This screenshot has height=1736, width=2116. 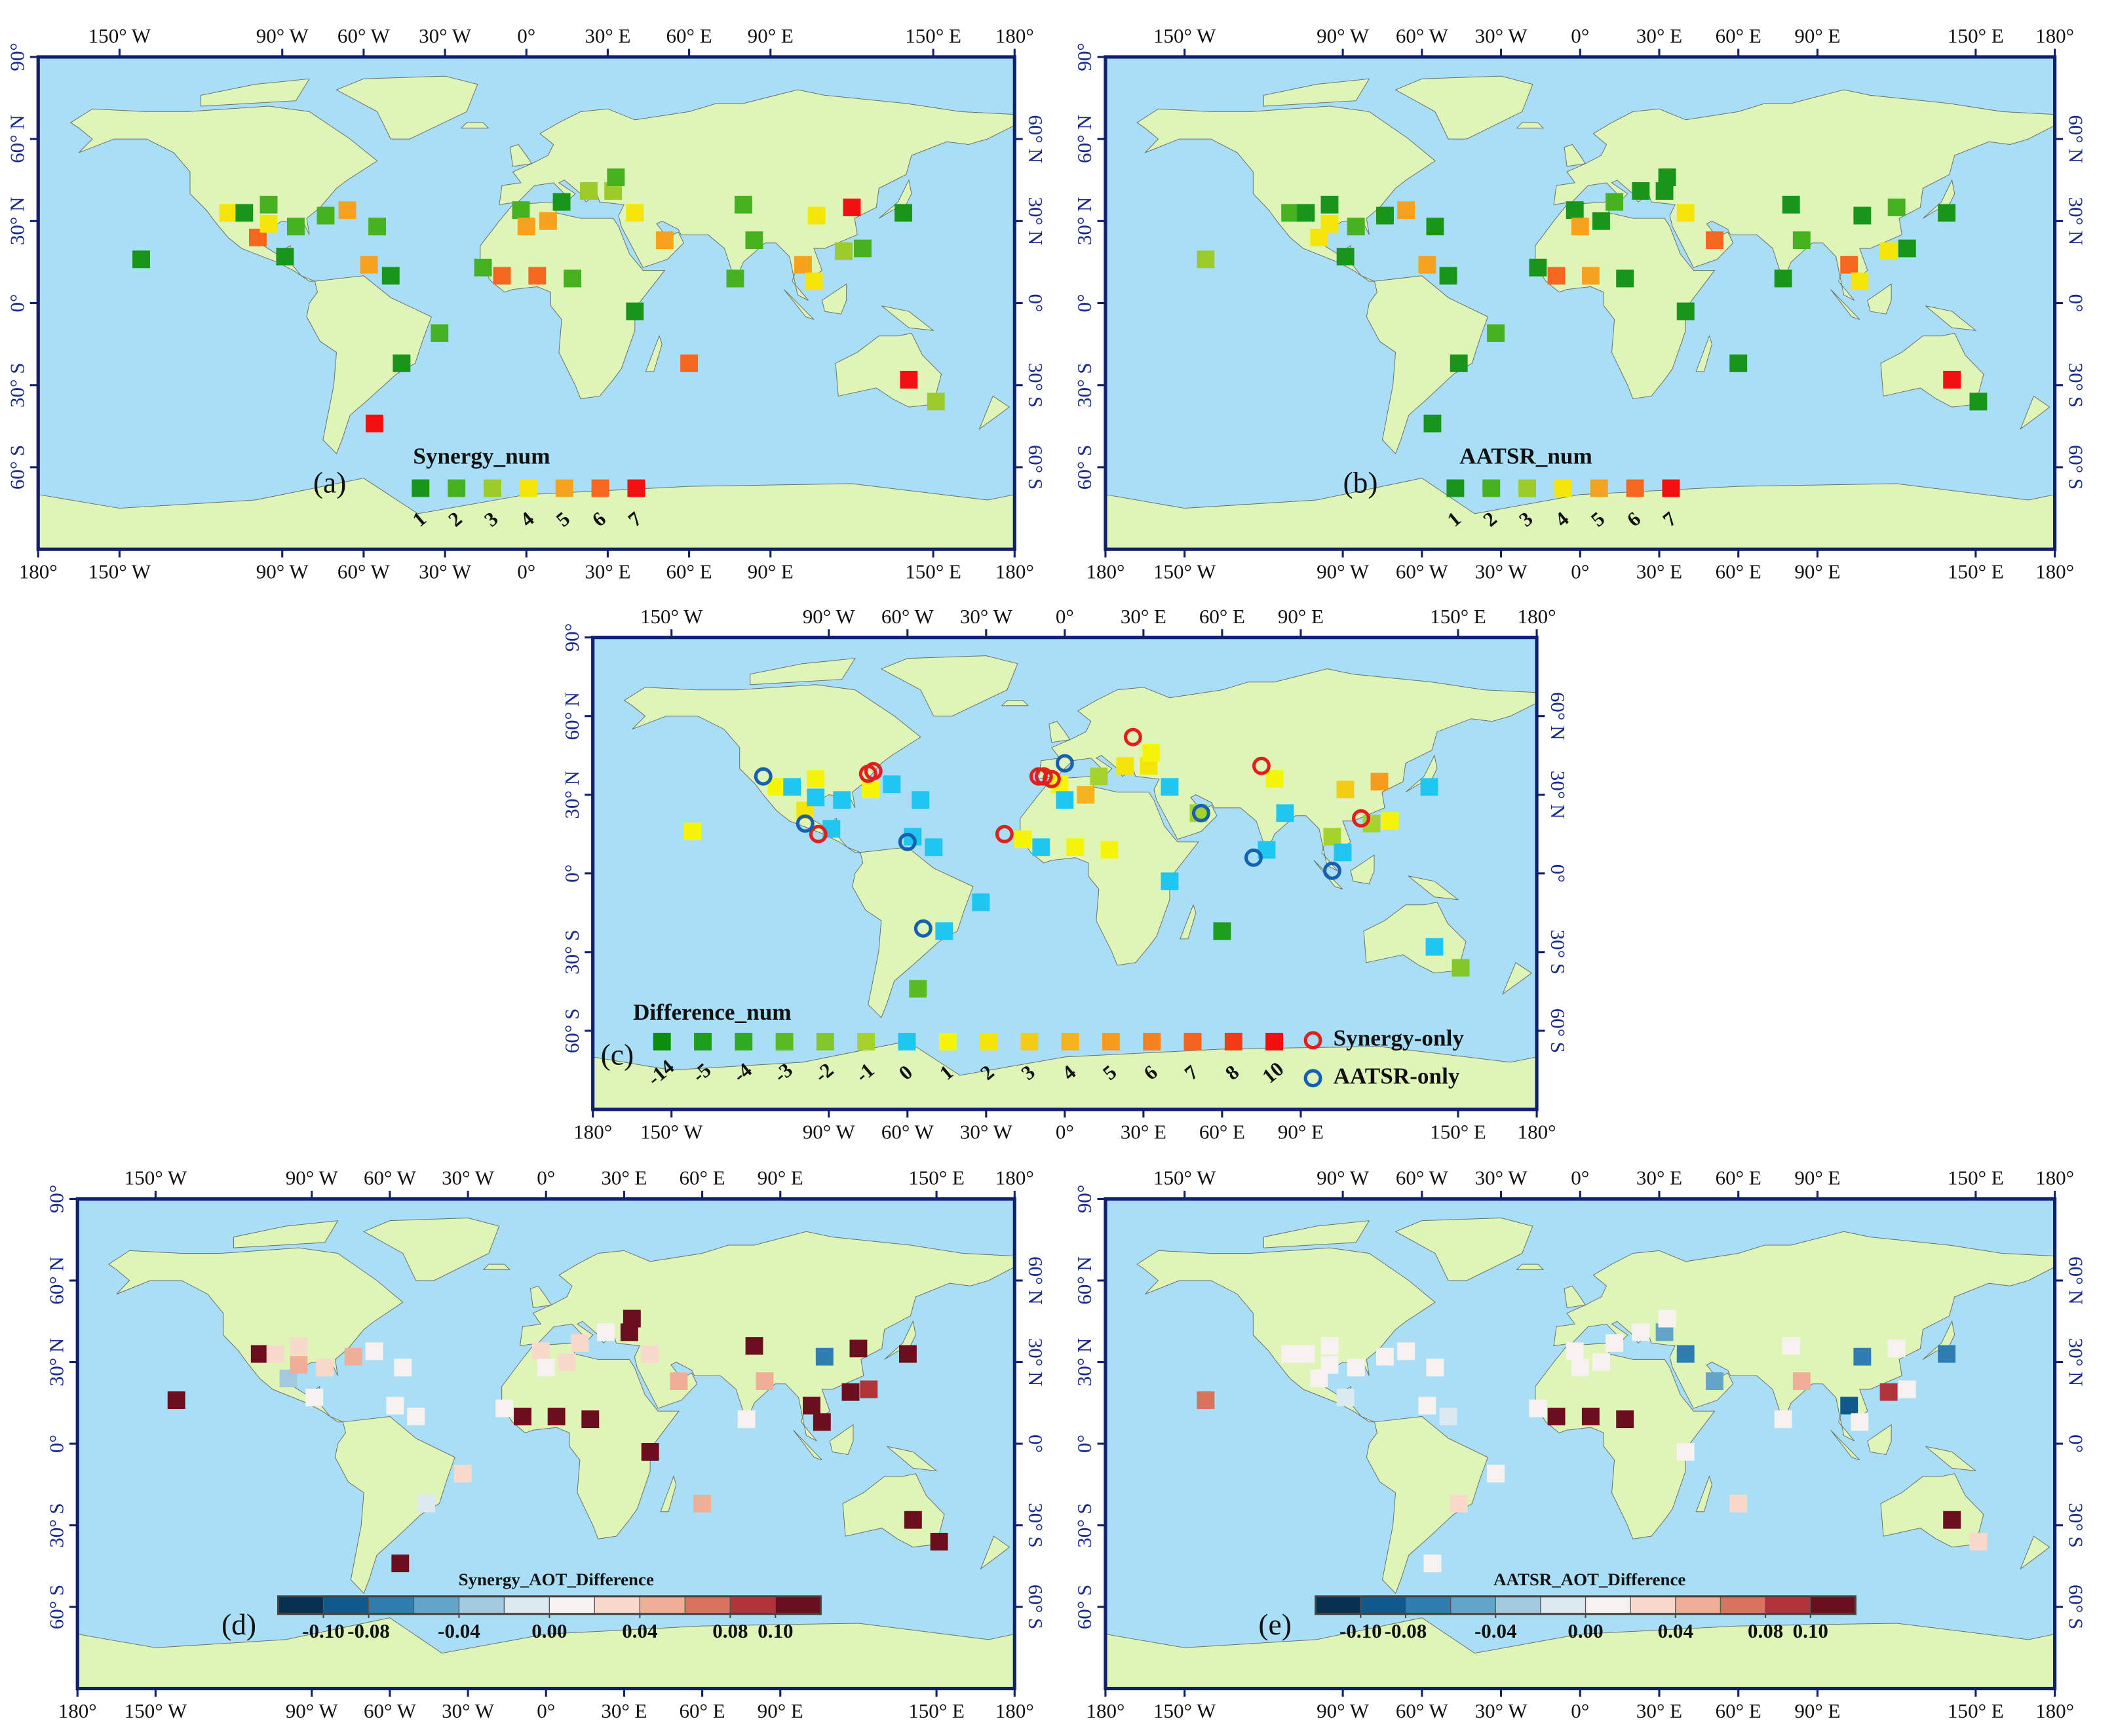 I want to click on colorbar-label: 0.04, so click(x=1675, y=1630).